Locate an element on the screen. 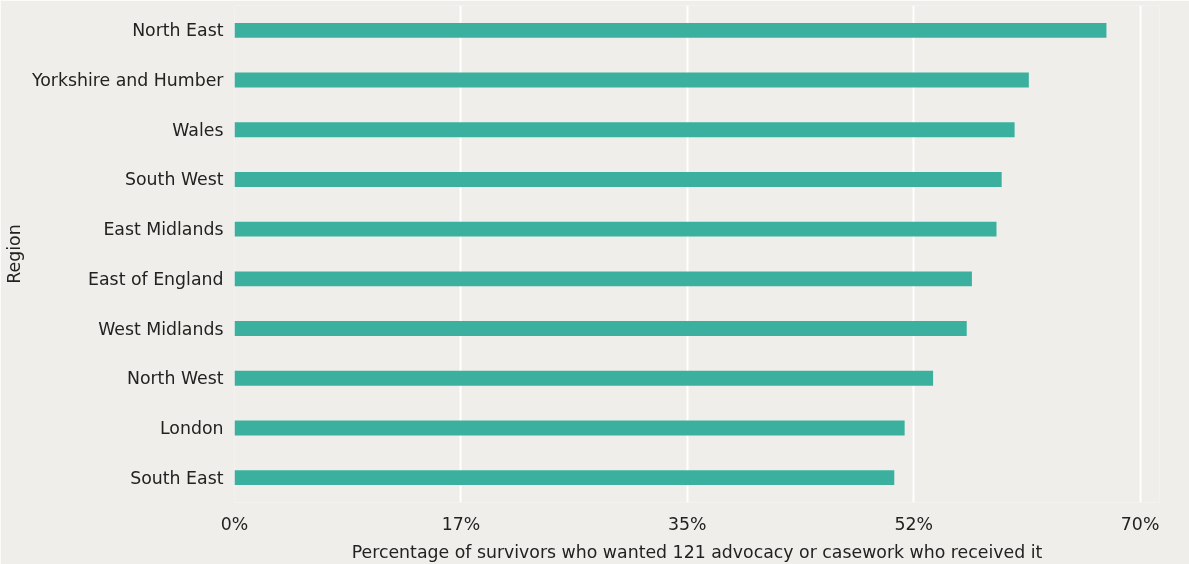  x-tick-label: 17% is located at coordinates (461, 523).